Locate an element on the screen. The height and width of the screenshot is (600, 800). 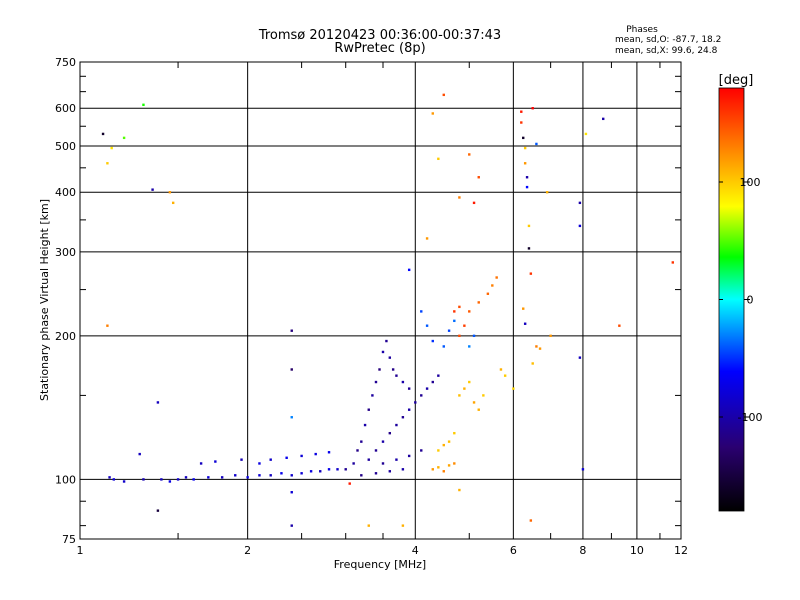
colorbar-tick-label-1: 0 is located at coordinates (750, 300).